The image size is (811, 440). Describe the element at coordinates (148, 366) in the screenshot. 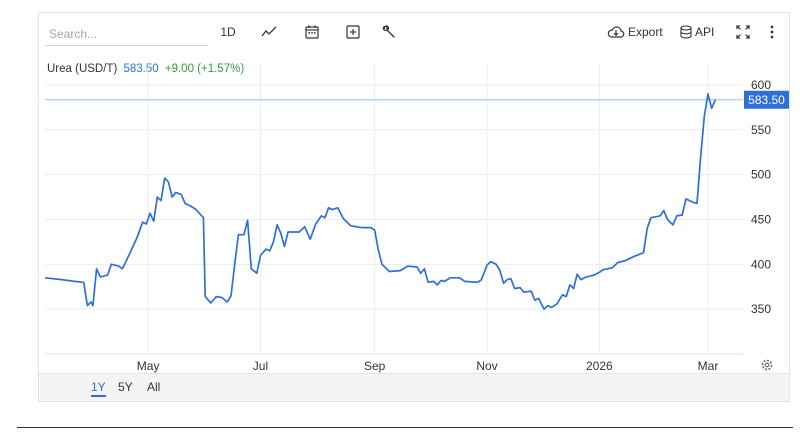

I see `x-tick-label: May` at that location.